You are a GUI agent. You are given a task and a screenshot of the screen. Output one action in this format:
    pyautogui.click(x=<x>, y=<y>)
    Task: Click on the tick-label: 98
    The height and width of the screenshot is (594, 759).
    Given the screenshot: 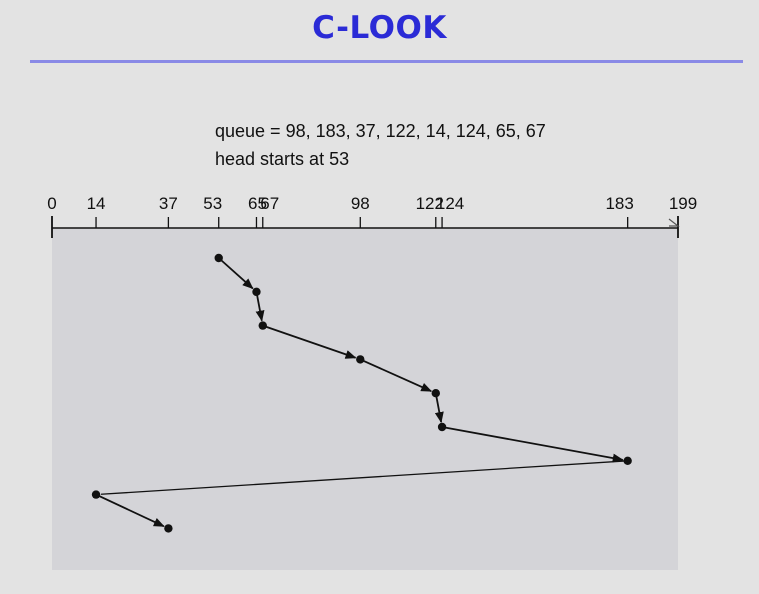 What is the action you would take?
    pyautogui.click(x=360, y=203)
    